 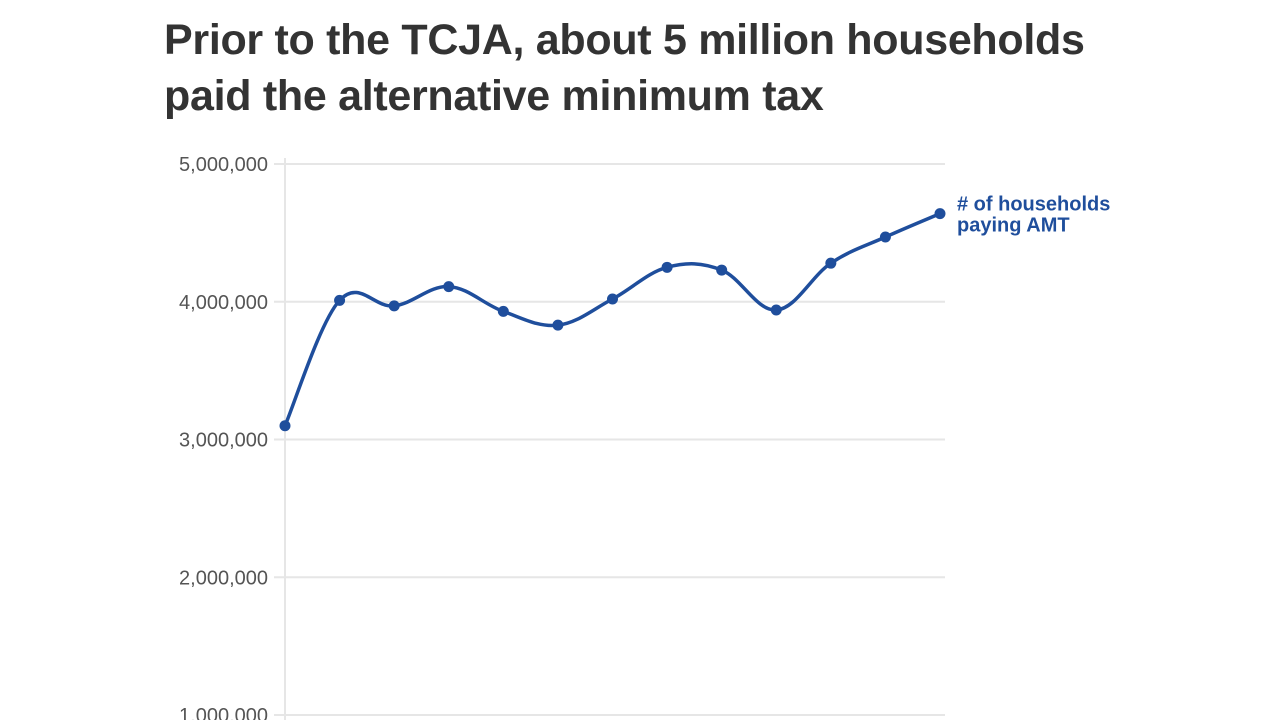 I want to click on y-tick-label: 2,000,000, so click(x=223, y=578).